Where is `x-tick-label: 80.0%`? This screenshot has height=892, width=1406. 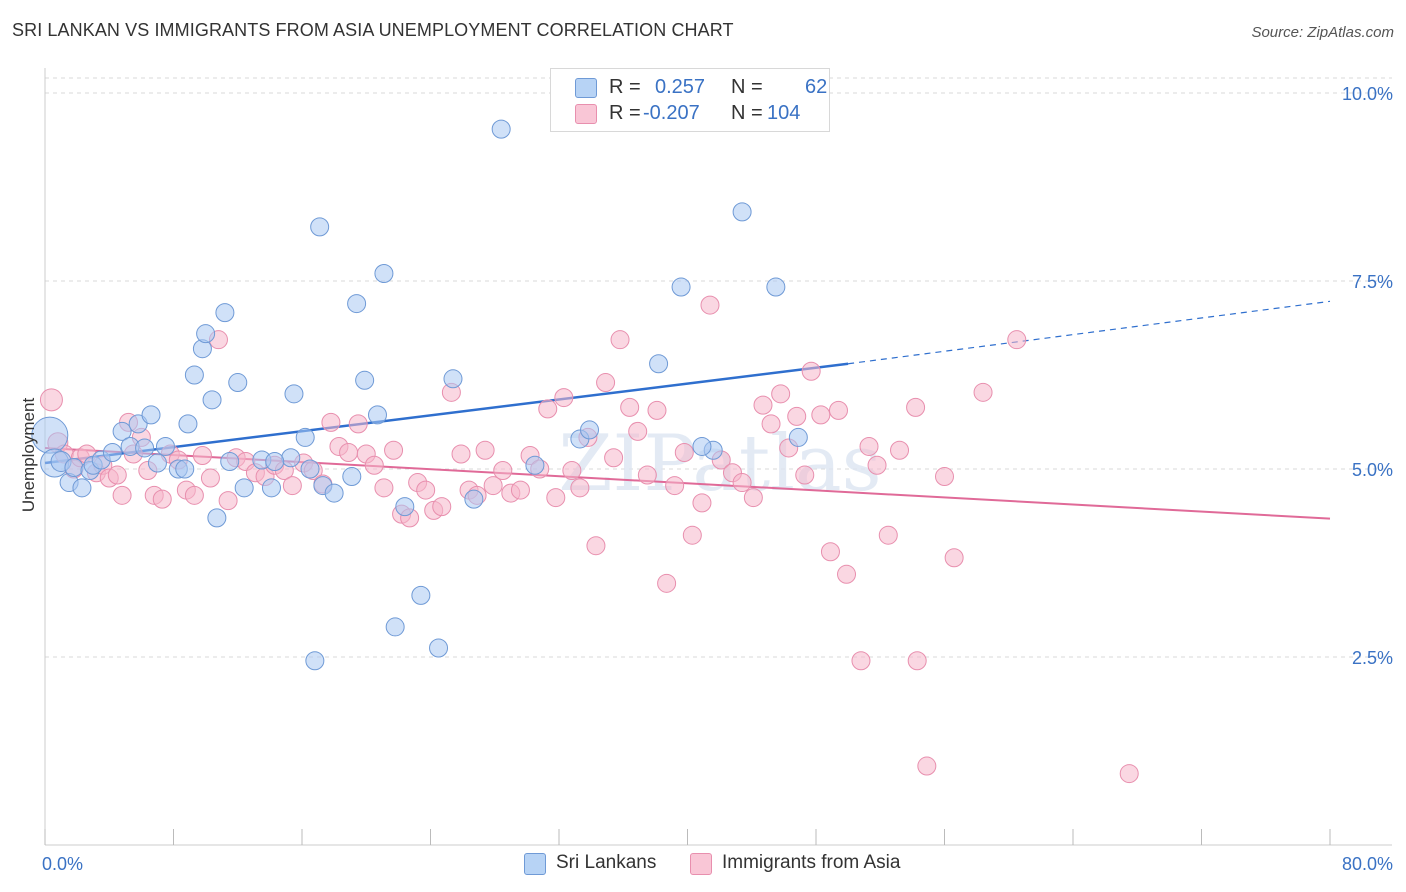 x-tick-label: 80.0% is located at coordinates (1367, 864).